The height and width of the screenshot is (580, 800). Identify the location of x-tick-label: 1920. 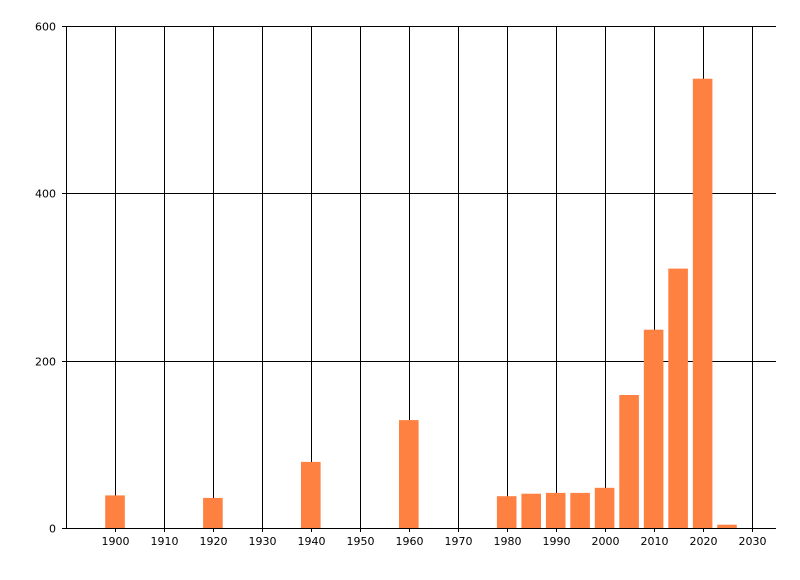
(214, 541).